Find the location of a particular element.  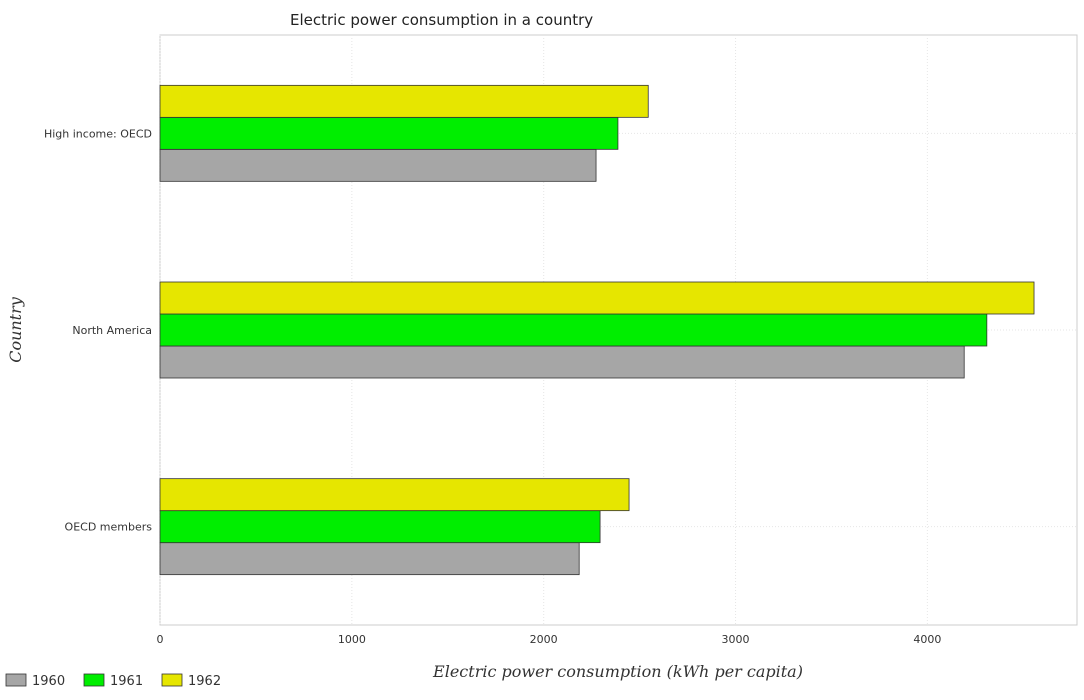

legend-swatch-1960 is located at coordinates (16, 680).